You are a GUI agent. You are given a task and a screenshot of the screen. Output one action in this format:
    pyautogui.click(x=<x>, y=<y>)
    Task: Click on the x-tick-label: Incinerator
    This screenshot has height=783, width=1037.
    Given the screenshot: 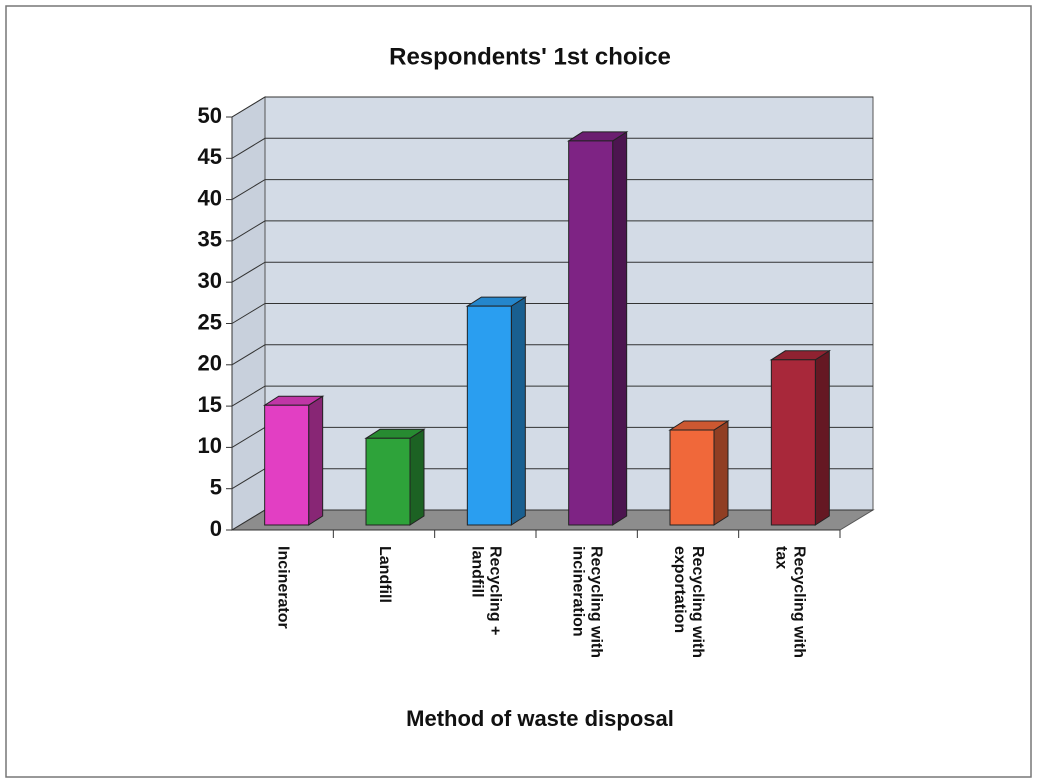 What is the action you would take?
    pyautogui.click(x=282, y=587)
    